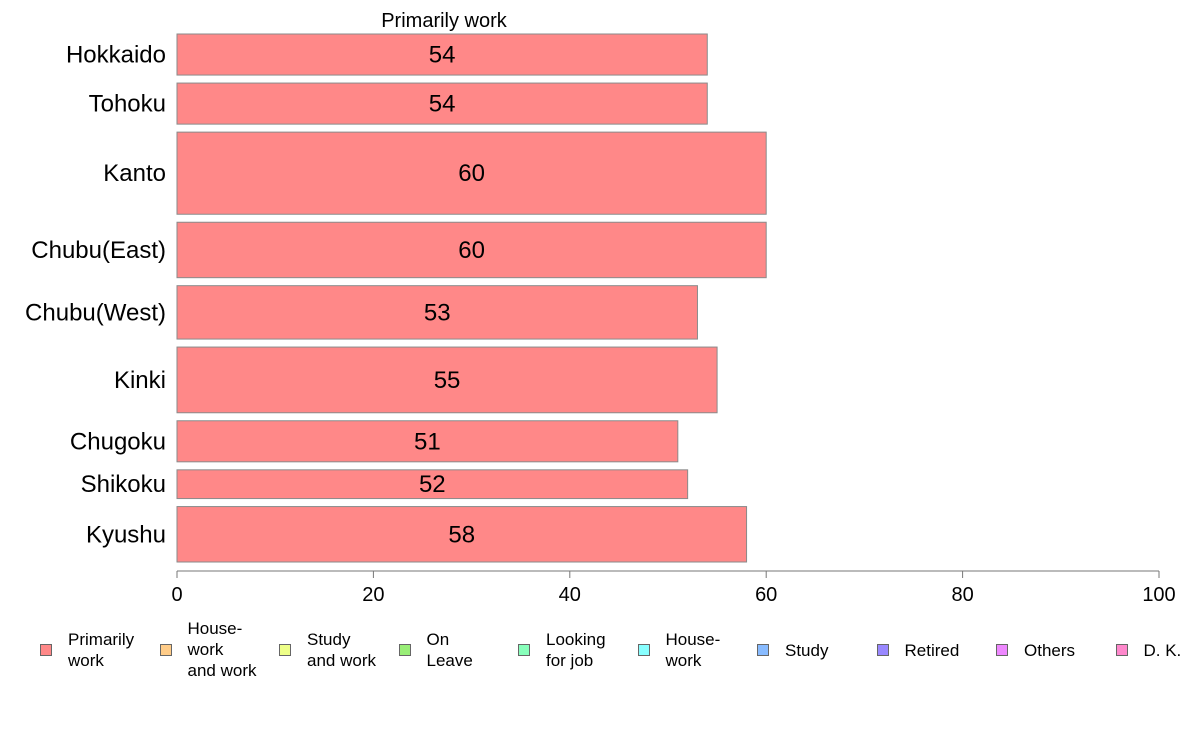  Describe the element at coordinates (449, 650) in the screenshot. I see `legend-label: On Leave` at that location.